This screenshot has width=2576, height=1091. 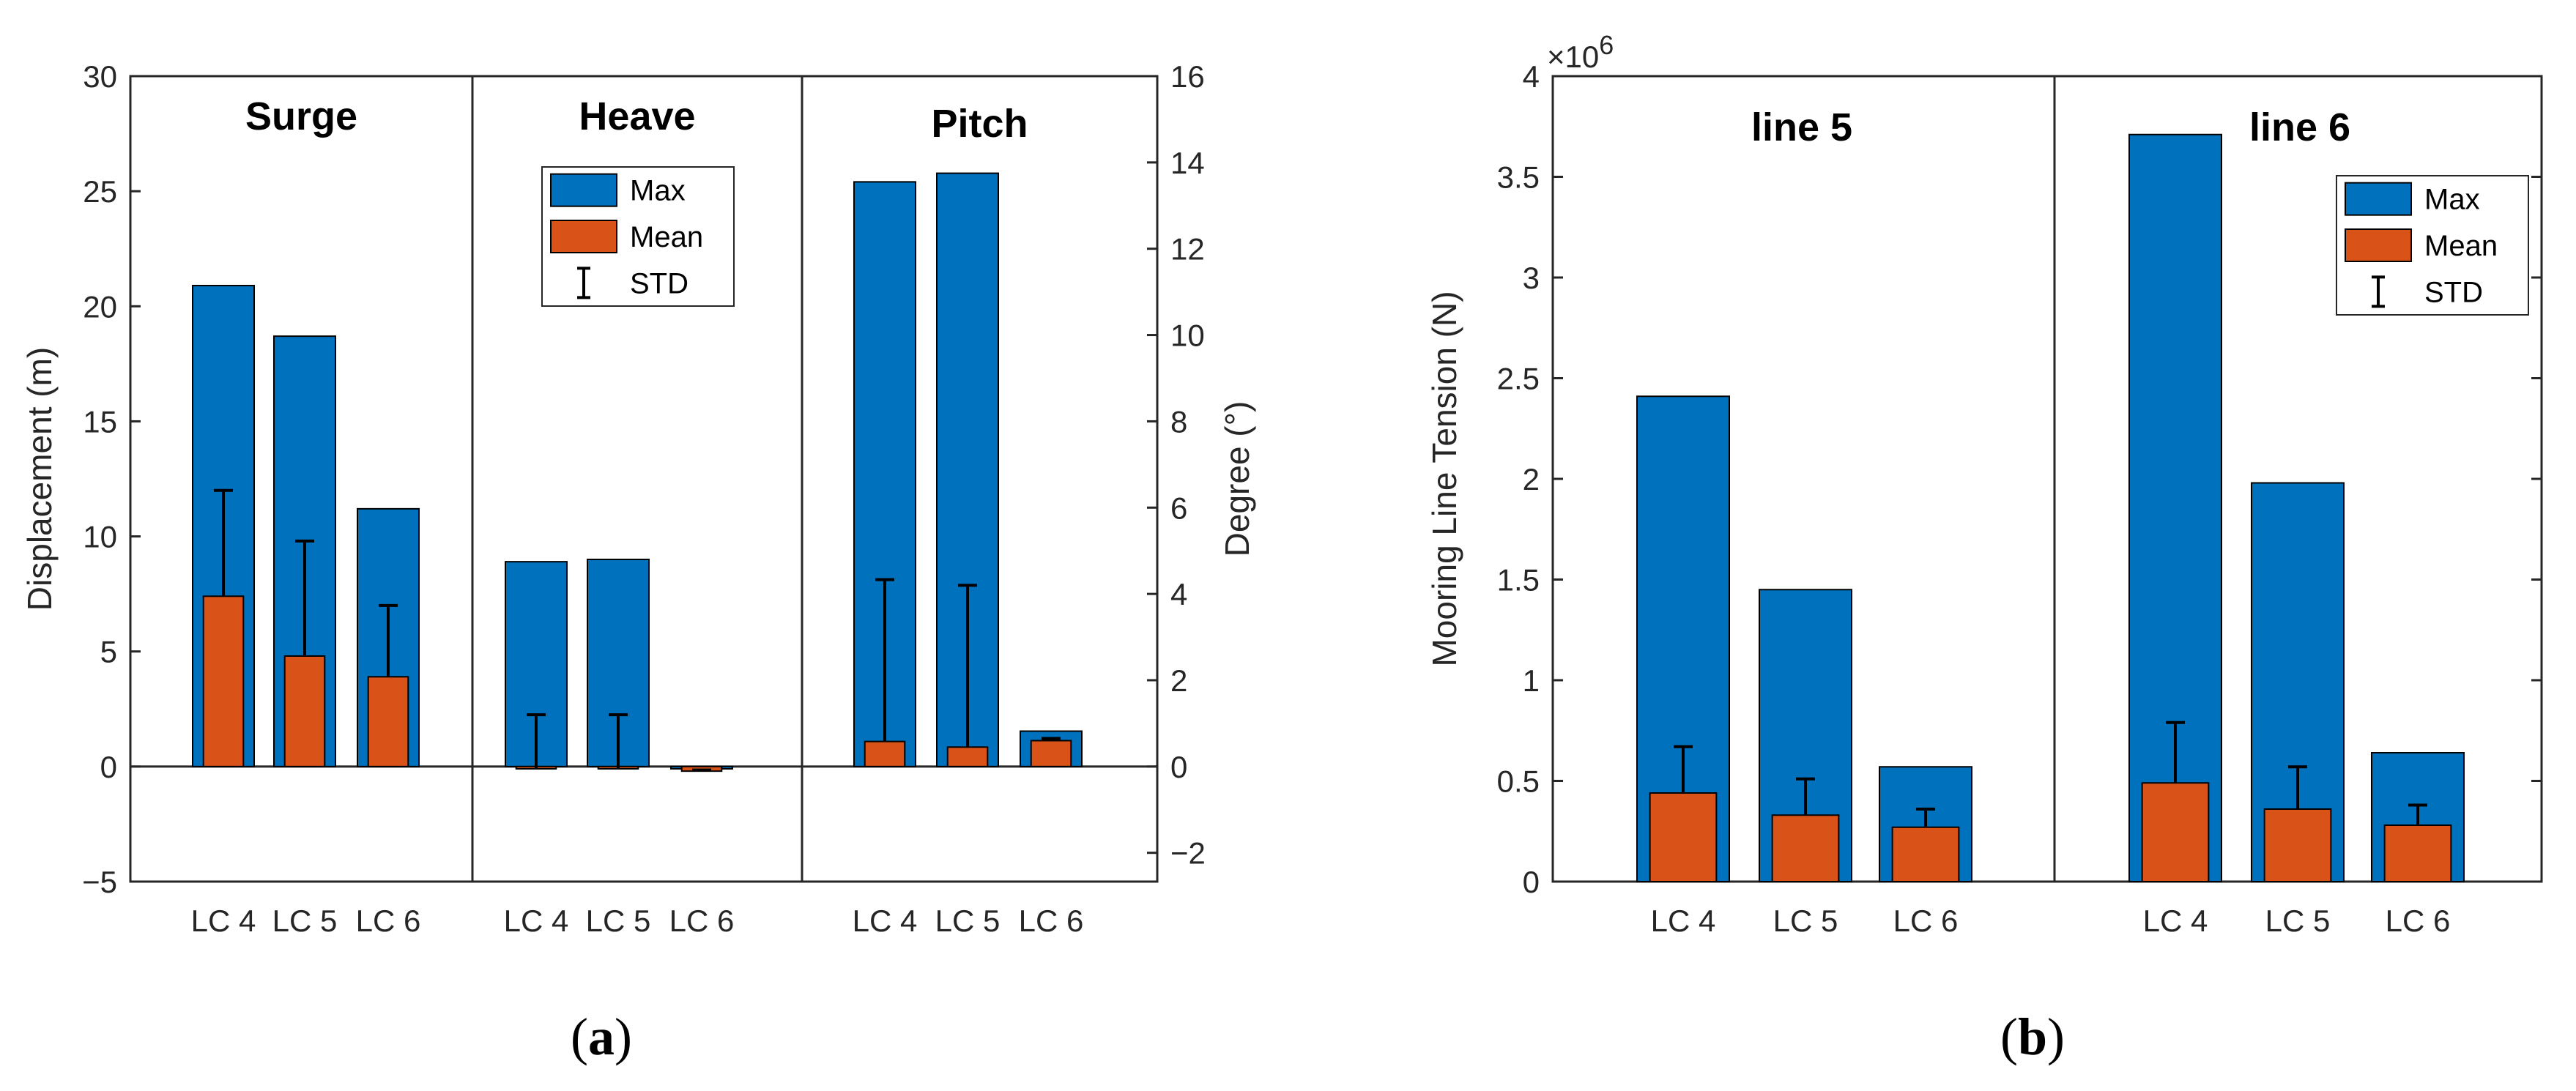 What do you see at coordinates (301, 116) in the screenshot?
I see `panel-title-surge: Surge` at bounding box center [301, 116].